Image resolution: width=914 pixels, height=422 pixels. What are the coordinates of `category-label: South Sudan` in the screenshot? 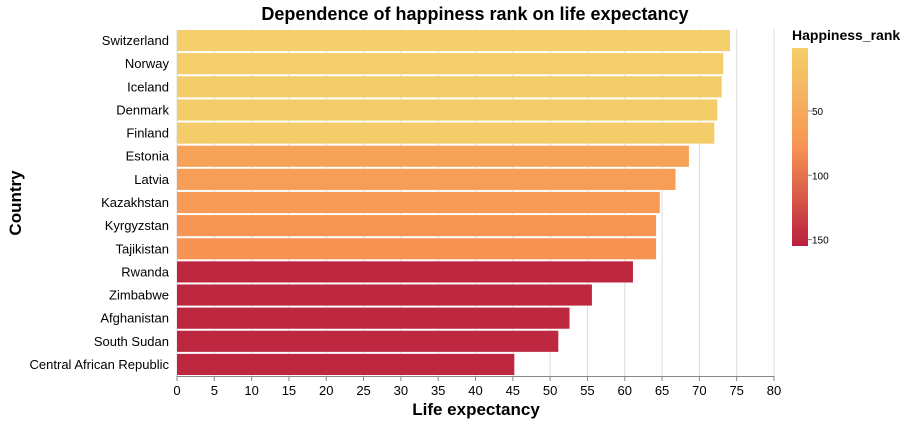 It's located at (131, 341).